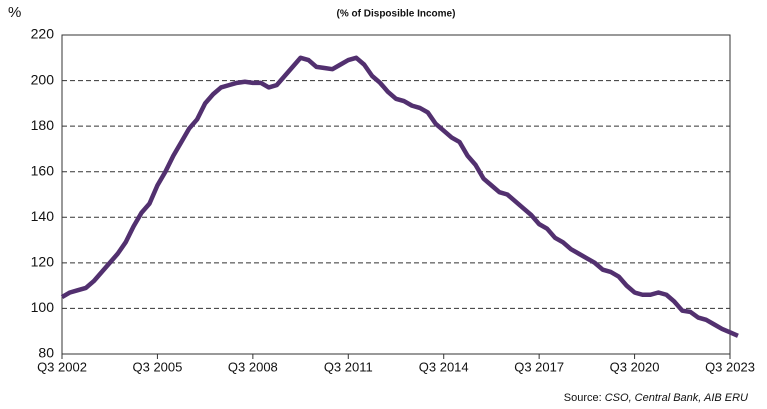 This screenshot has width=767, height=409. I want to click on y-tick-label: 80, so click(46, 353).